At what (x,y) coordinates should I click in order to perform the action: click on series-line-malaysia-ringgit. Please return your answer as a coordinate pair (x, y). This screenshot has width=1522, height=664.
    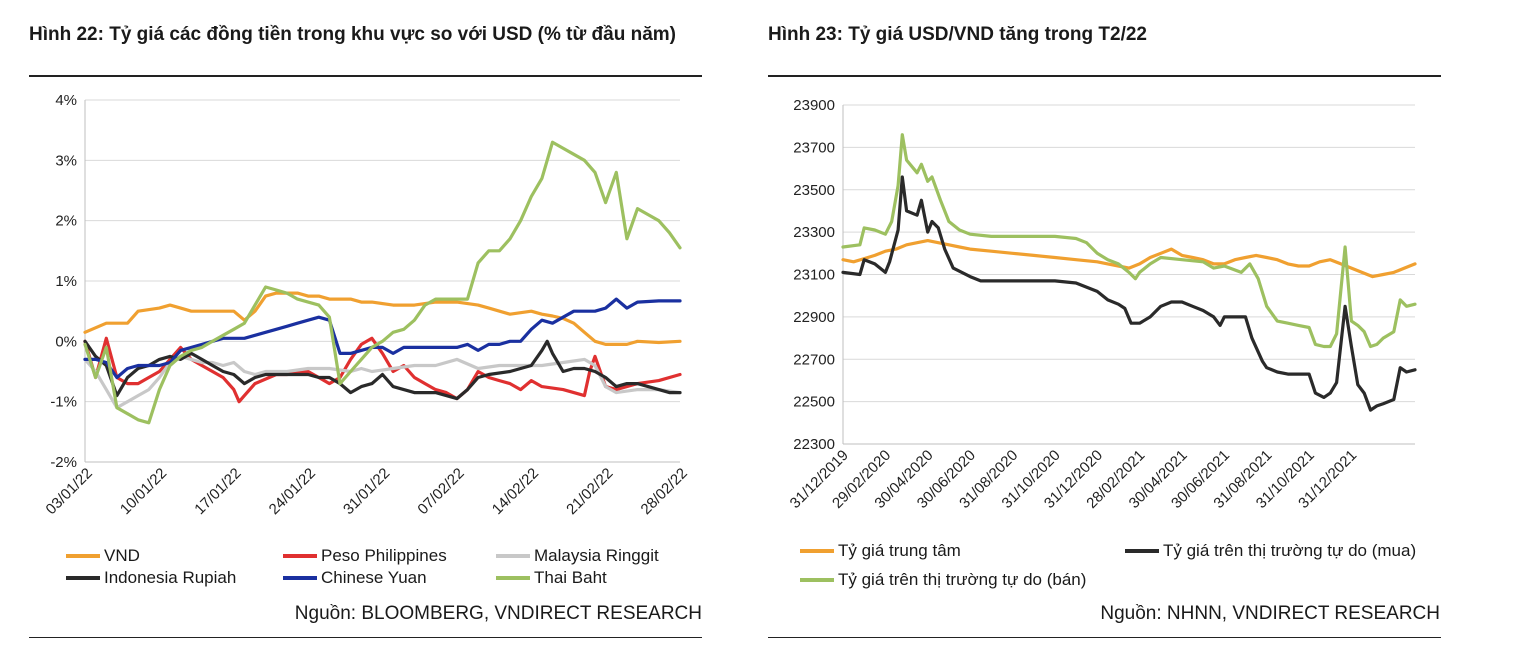
    Looking at the image, I should click on (382, 382).